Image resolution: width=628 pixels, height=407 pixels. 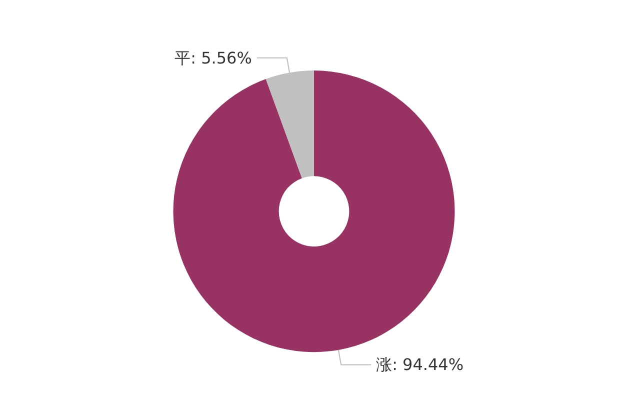 I want to click on slice-label: 平, so click(x=182, y=58).